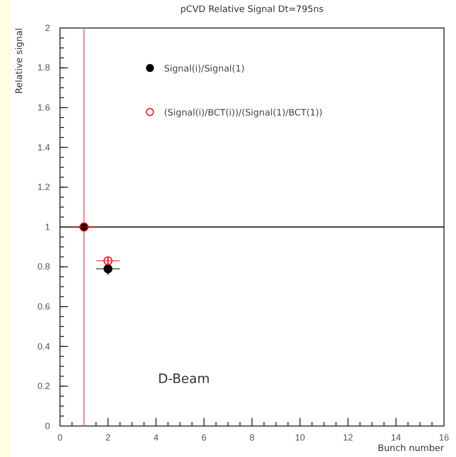 The height and width of the screenshot is (457, 456). What do you see at coordinates (156, 437) in the screenshot?
I see `x-tick-label: 4` at bounding box center [156, 437].